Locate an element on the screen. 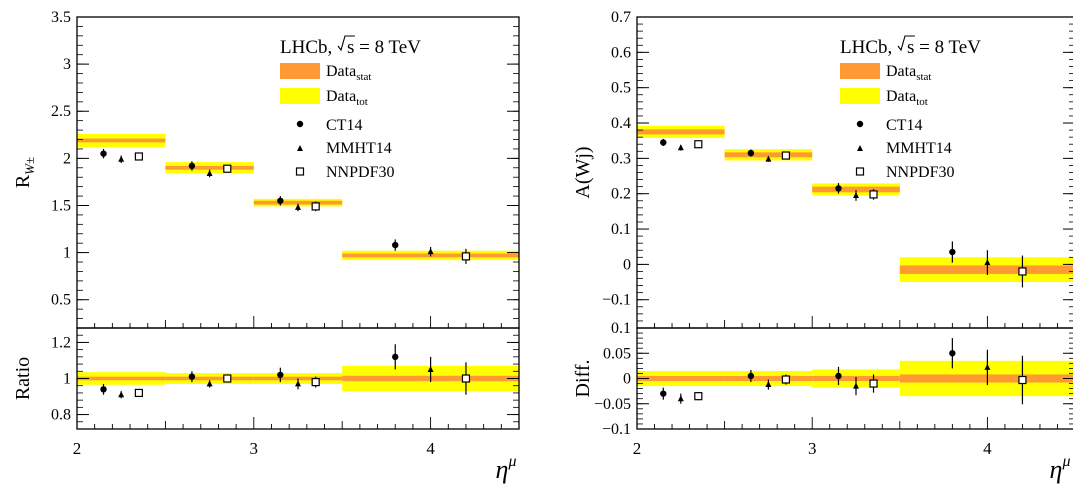 This screenshot has width=1073, height=486. y-tick-label: −0.05 is located at coordinates (612, 404).